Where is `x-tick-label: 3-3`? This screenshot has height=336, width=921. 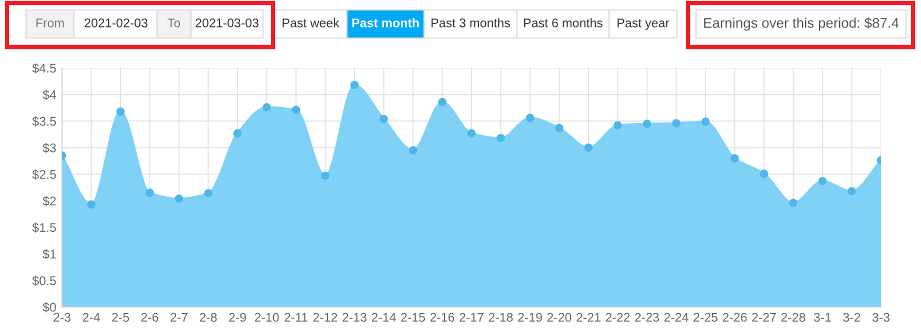
x-tick-label: 3-3 is located at coordinates (881, 317).